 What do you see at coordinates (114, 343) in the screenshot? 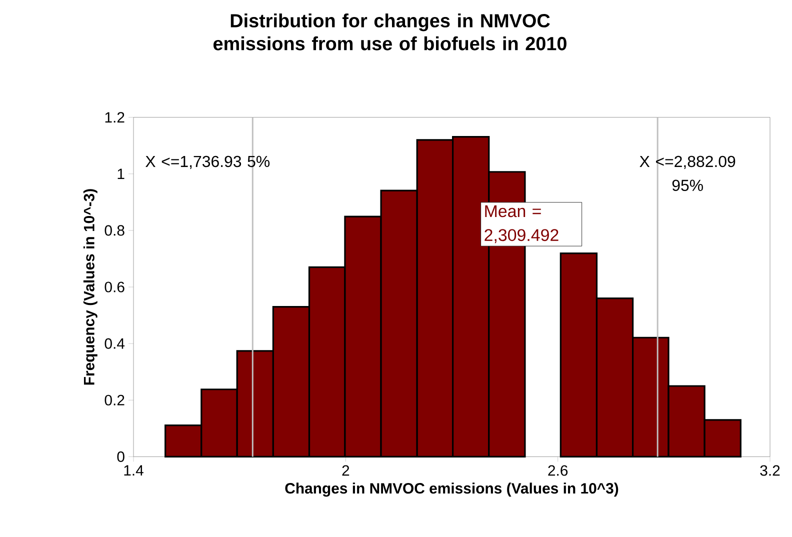
I see `y-tick-label: 0.4` at bounding box center [114, 343].